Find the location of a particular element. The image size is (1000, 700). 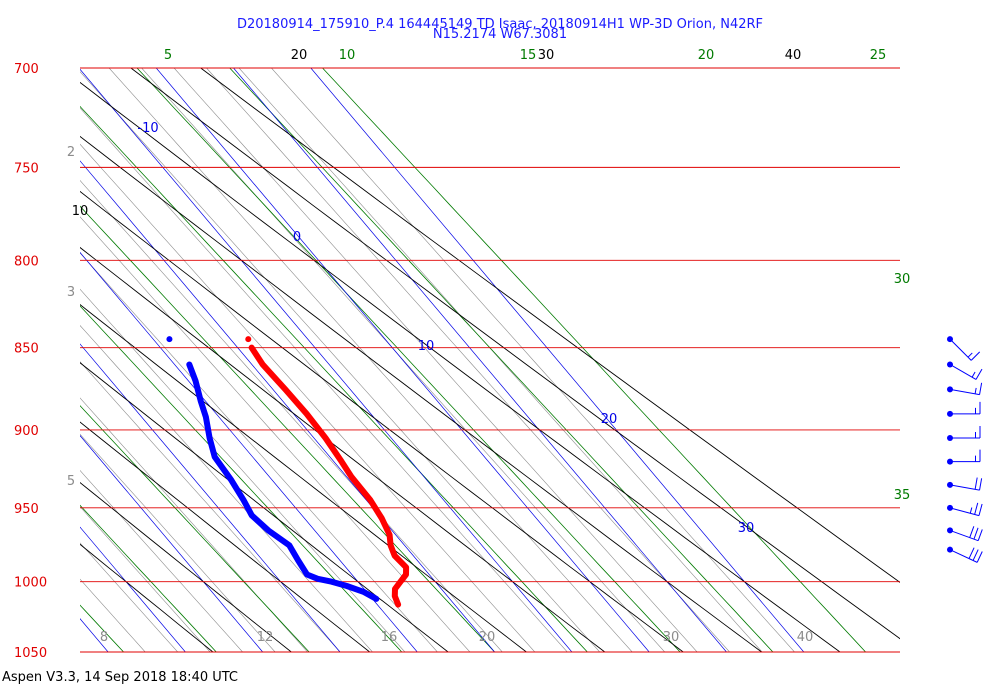

dewpoint-trace is located at coordinates (283, 481).